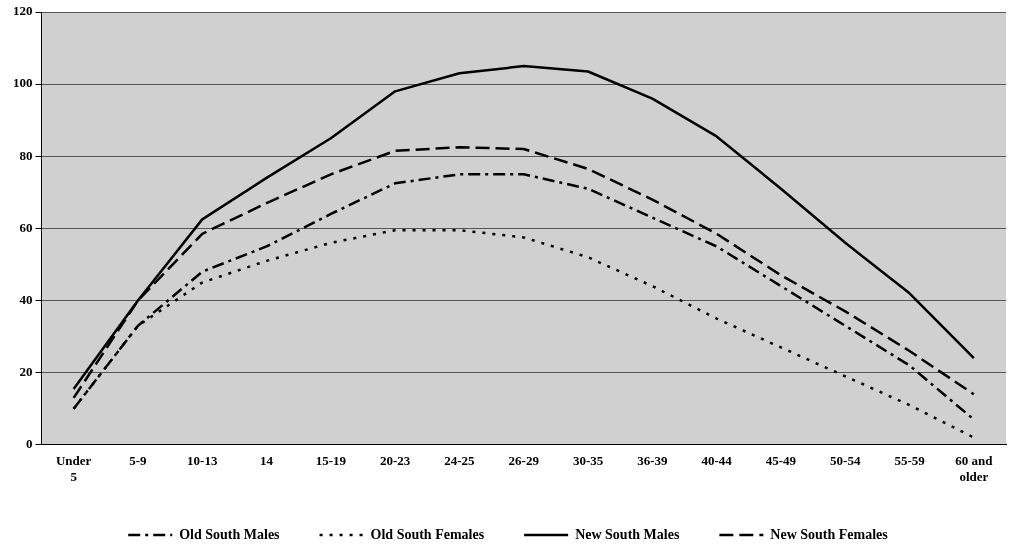 The width and height of the screenshot is (1021, 556). Describe the element at coordinates (23, 11) in the screenshot. I see `y-tick-label: 120` at that location.